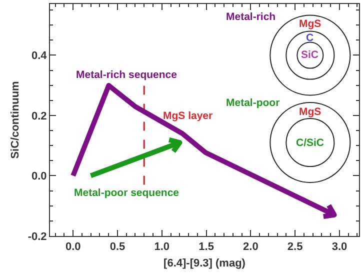  What do you see at coordinates (162, 247) in the screenshot?
I see `x-tick-label: 1.0` at bounding box center [162, 247].